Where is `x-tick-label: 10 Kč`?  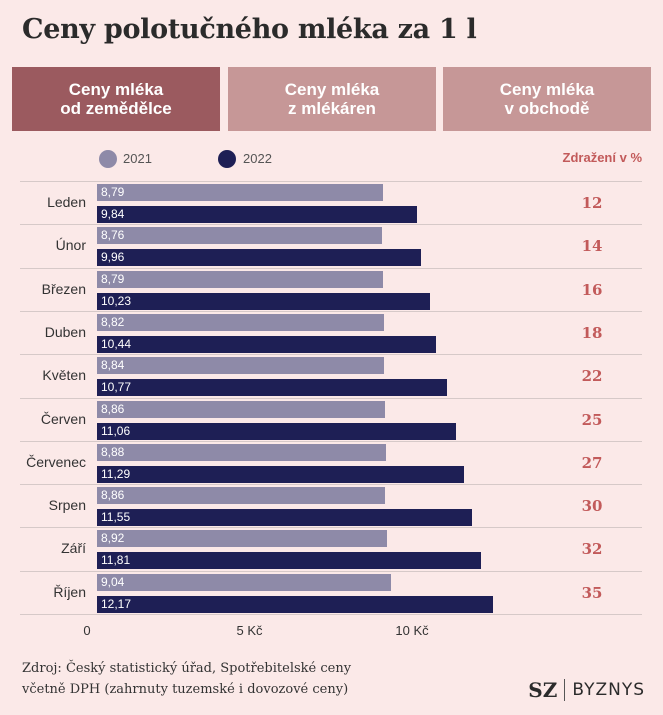 x-tick-label: 10 Kč is located at coordinates (412, 630).